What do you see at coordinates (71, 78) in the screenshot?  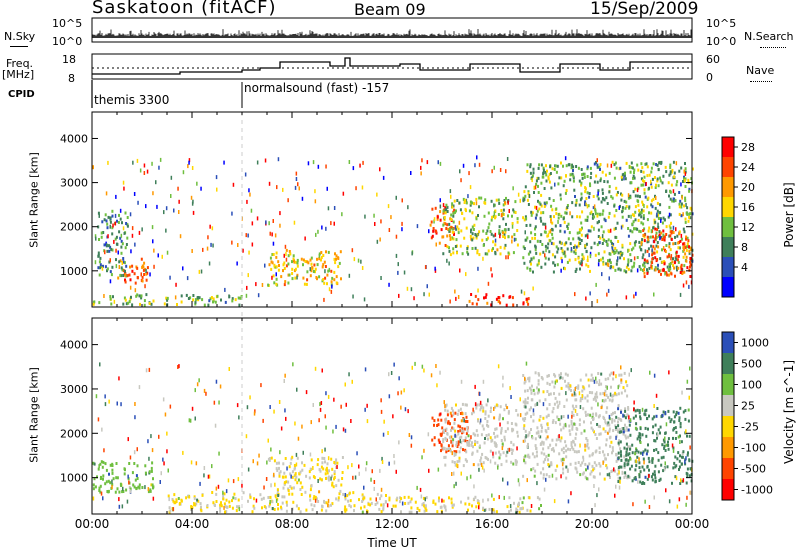 I see `freq-tick-bottom: 8` at bounding box center [71, 78].